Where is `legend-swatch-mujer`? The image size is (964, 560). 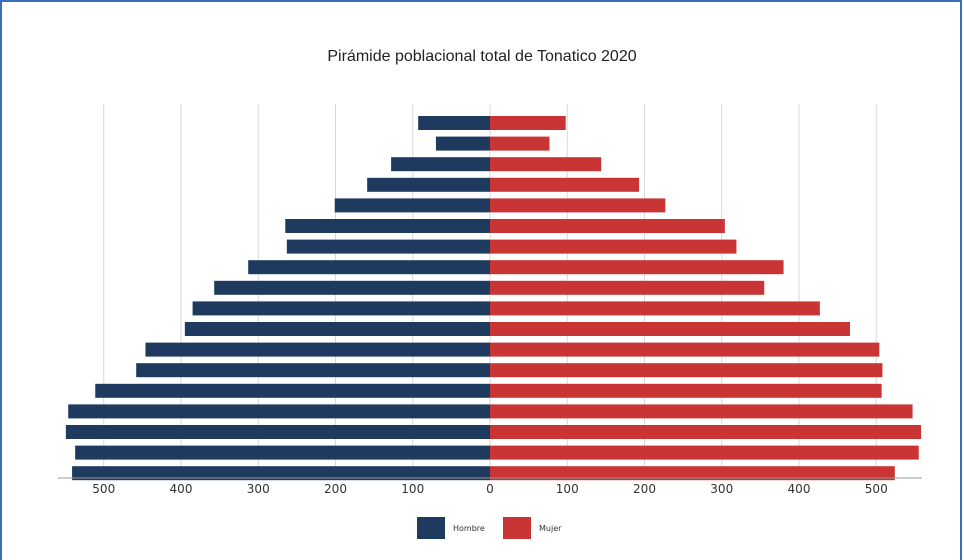 legend-swatch-mujer is located at coordinates (517, 528).